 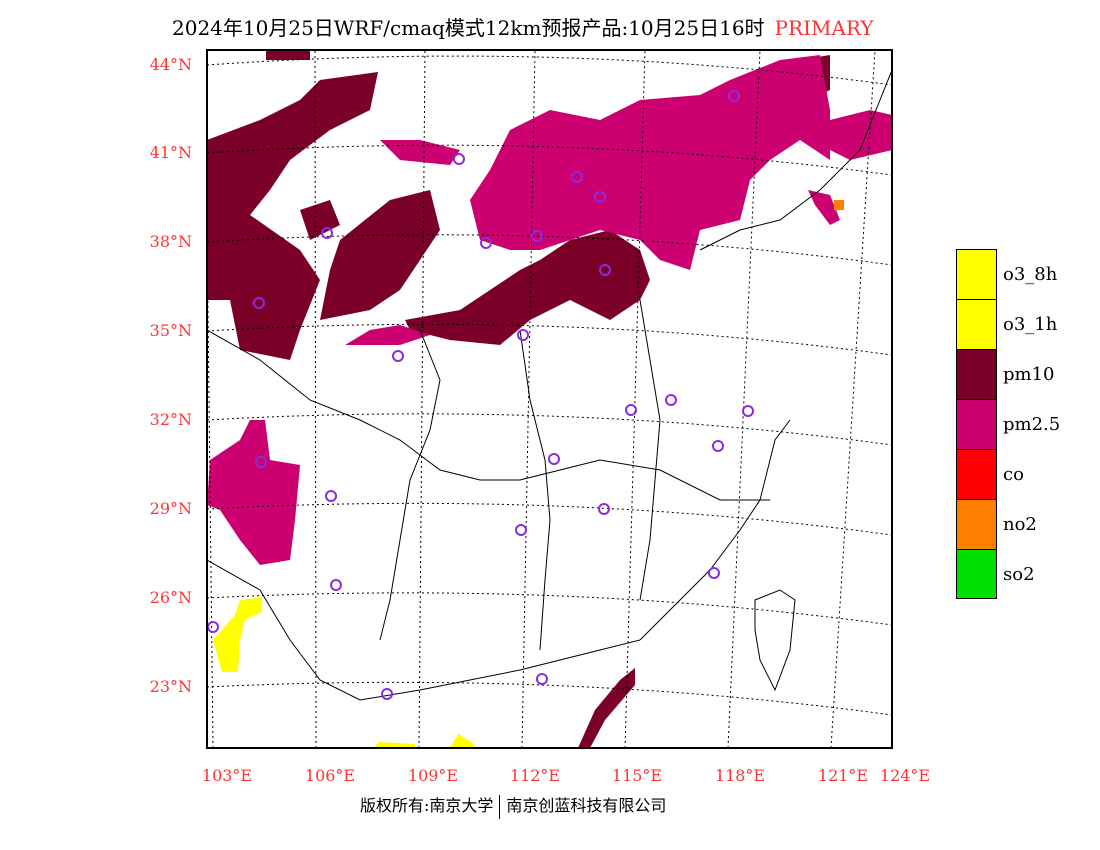 I want to click on lon-label: 124°E, so click(x=905, y=775).